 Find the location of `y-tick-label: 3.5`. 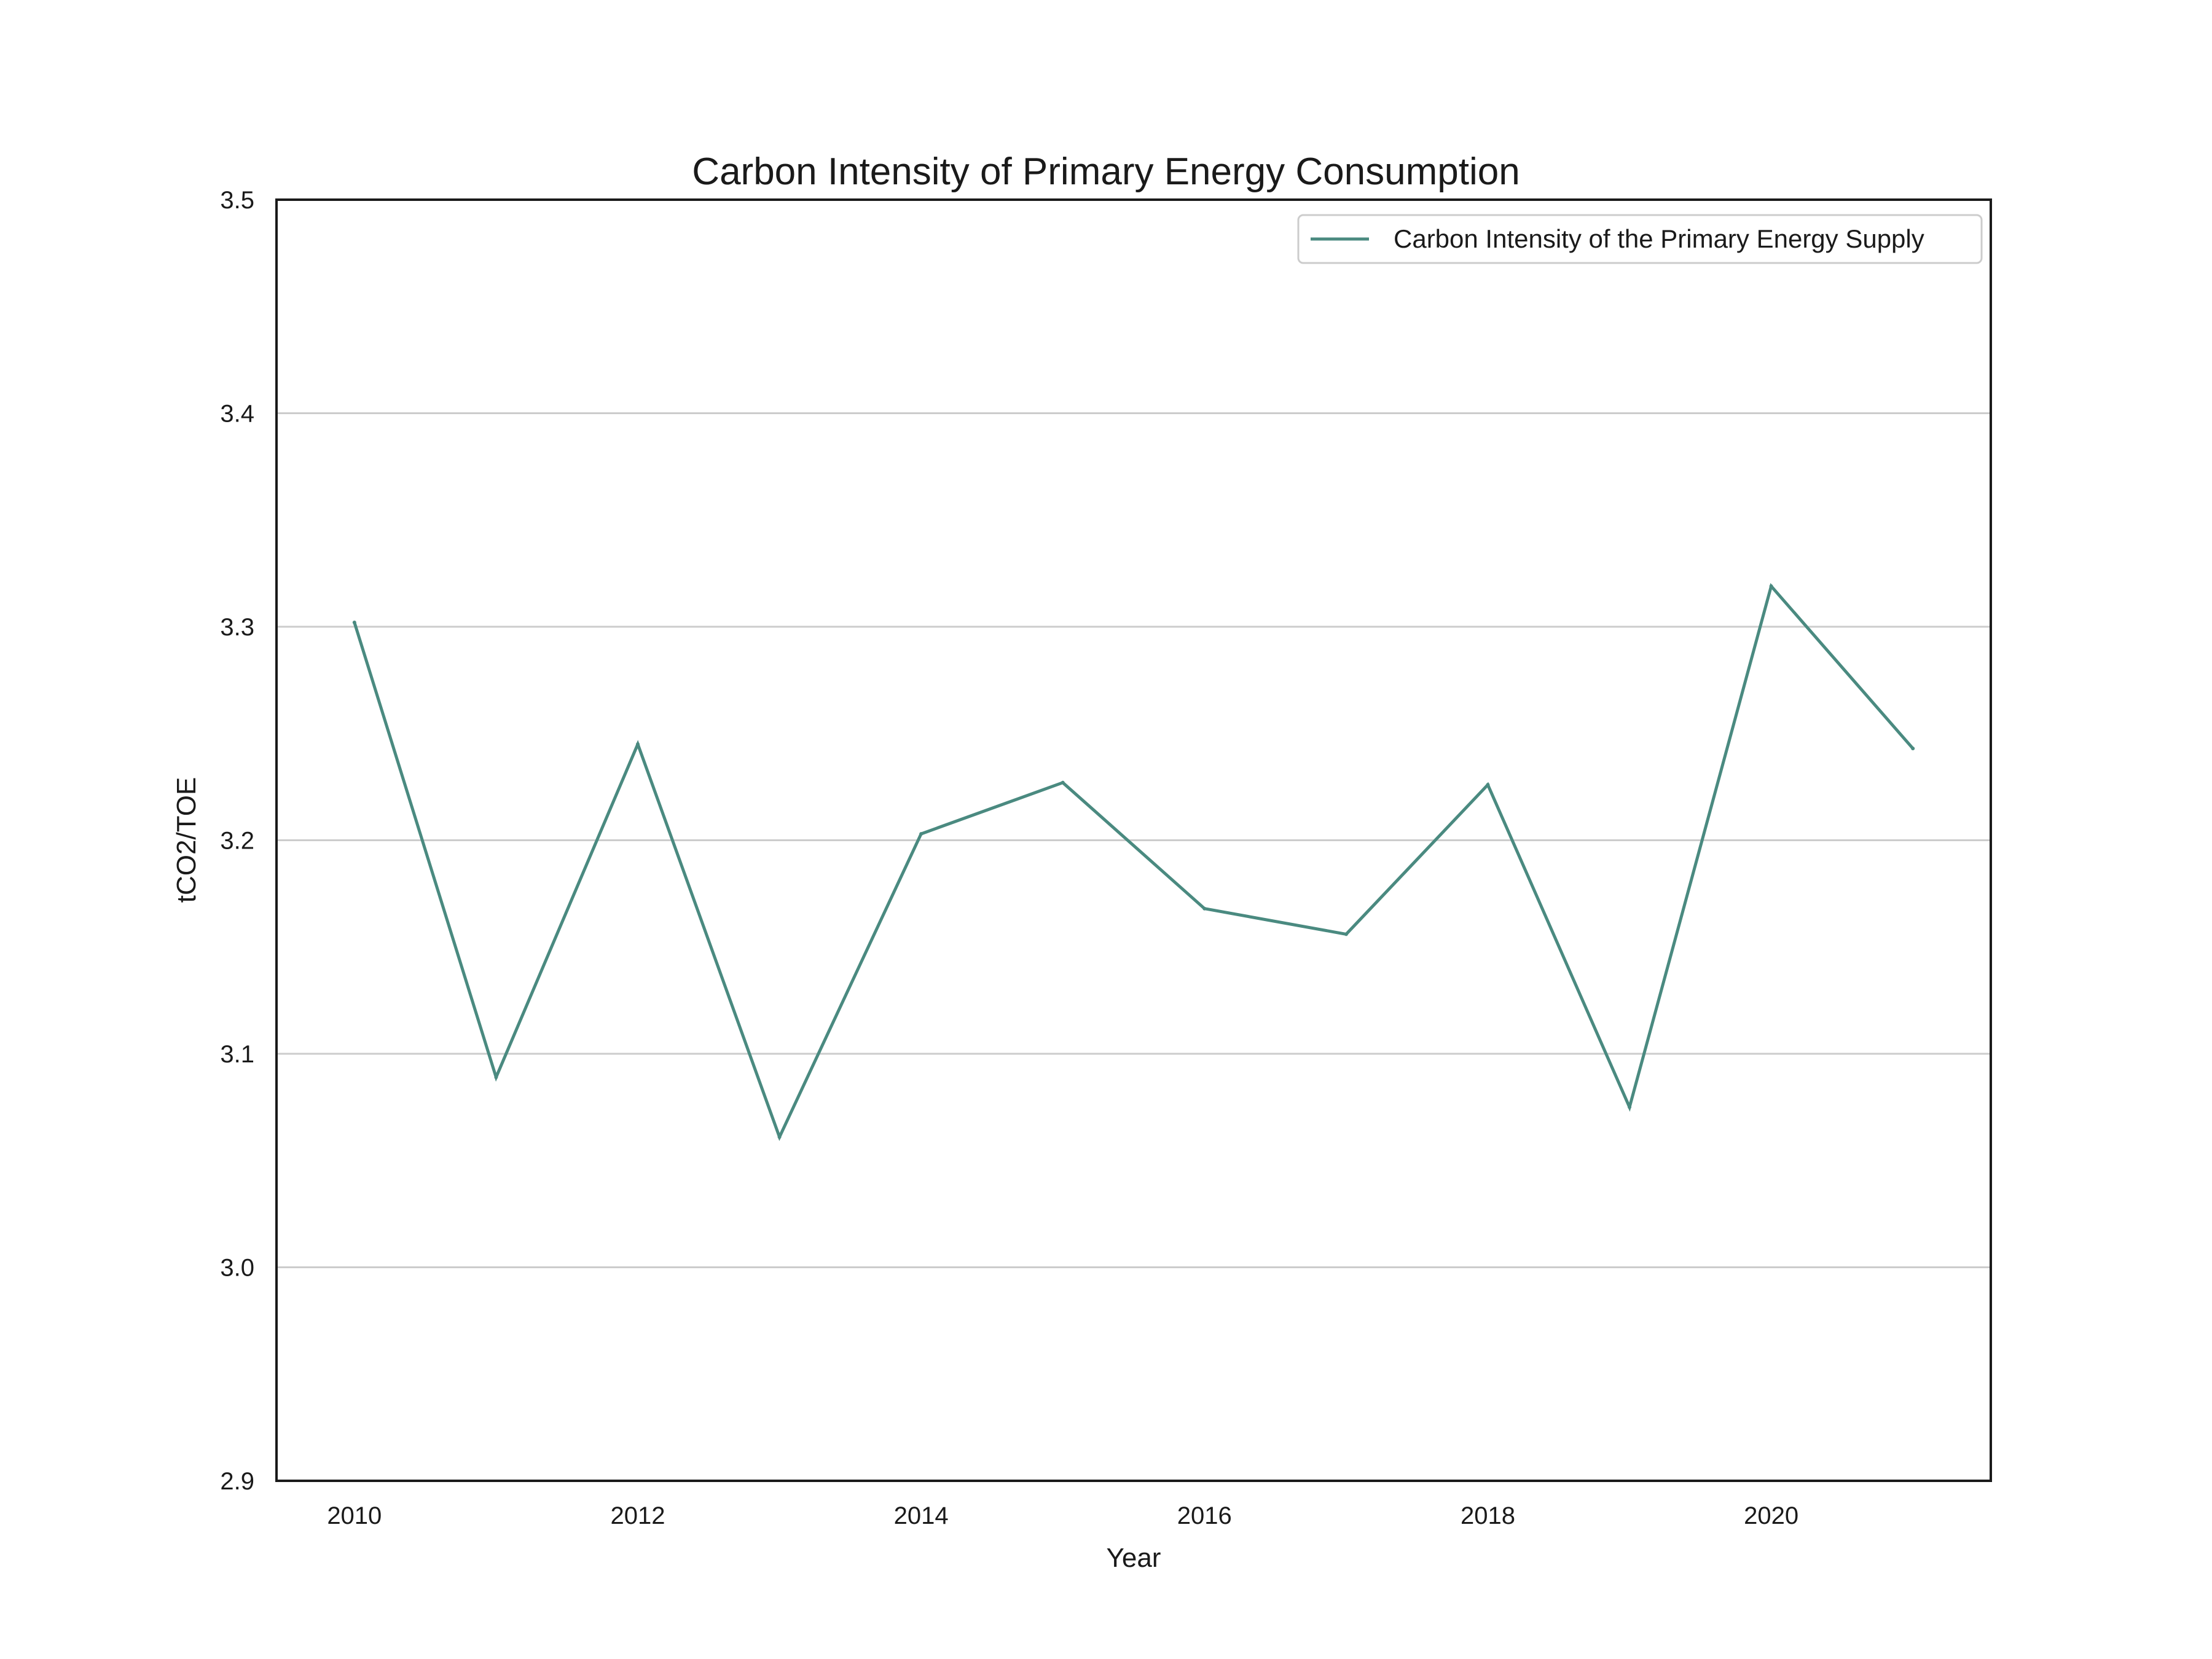

y-tick-label: 3.5 is located at coordinates (237, 200).